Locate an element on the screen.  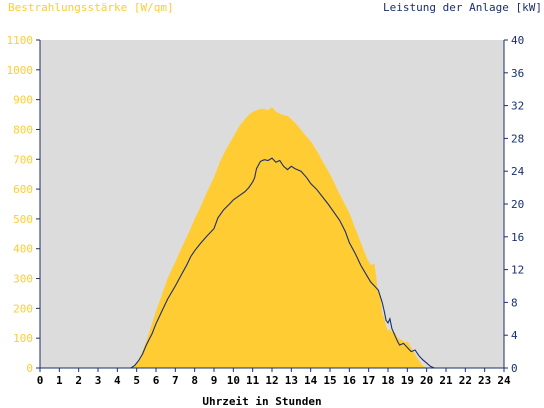
x-tick-label: 6 is located at coordinates (156, 380).